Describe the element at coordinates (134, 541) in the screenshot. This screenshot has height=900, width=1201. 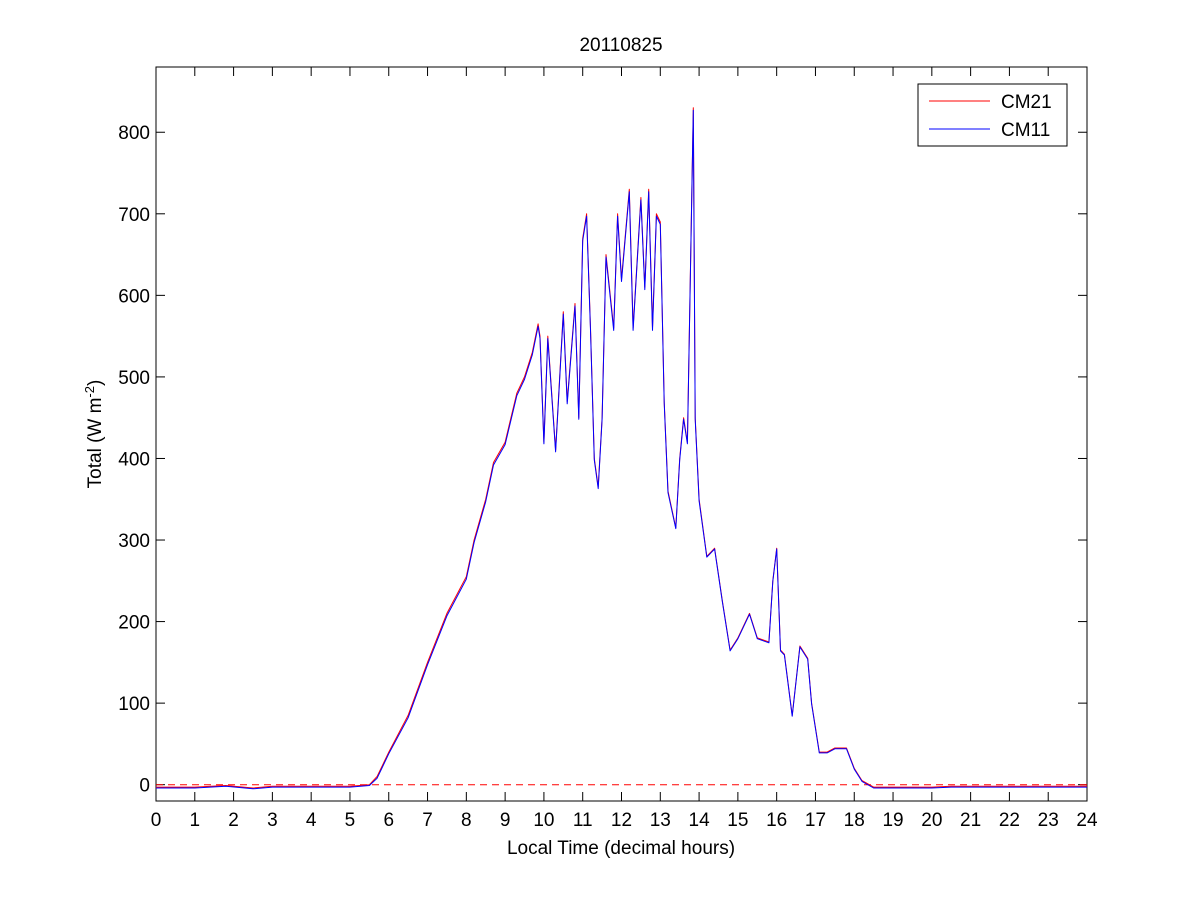
I see `y-tick-label: 300` at that location.